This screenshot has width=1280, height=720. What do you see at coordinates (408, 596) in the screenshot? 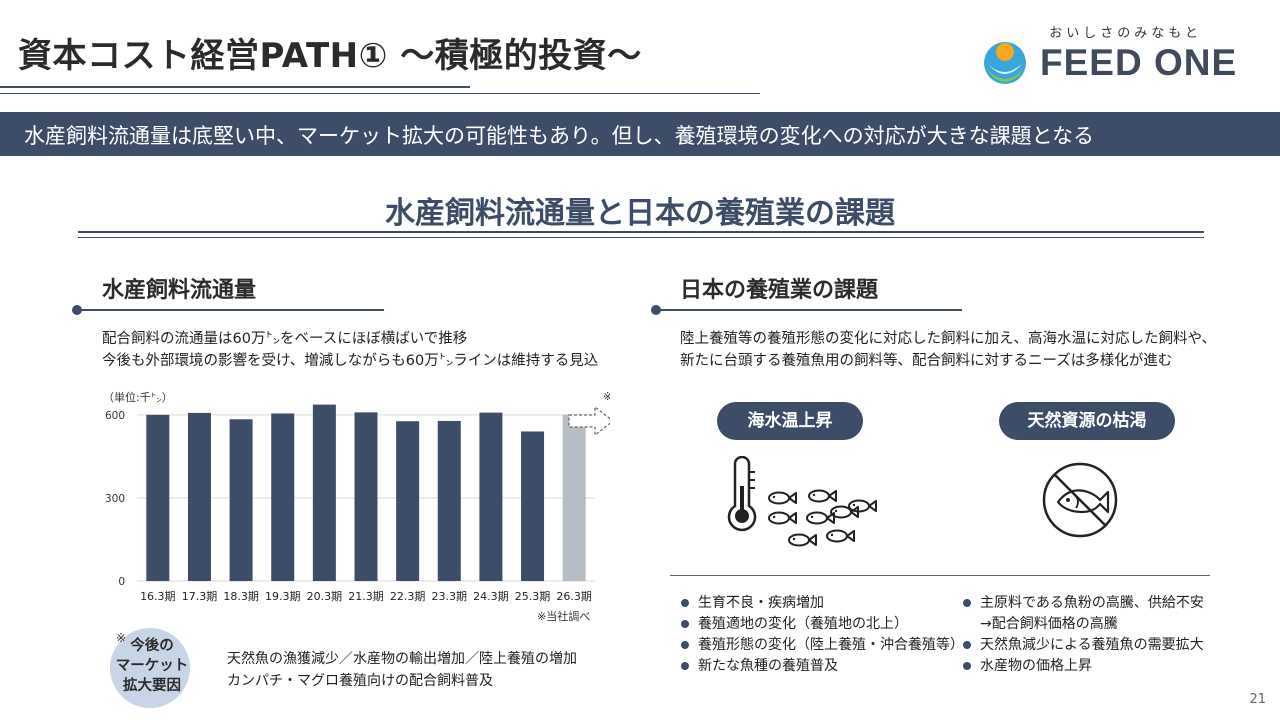
I see `x-tick-label: 22.3期` at bounding box center [408, 596].